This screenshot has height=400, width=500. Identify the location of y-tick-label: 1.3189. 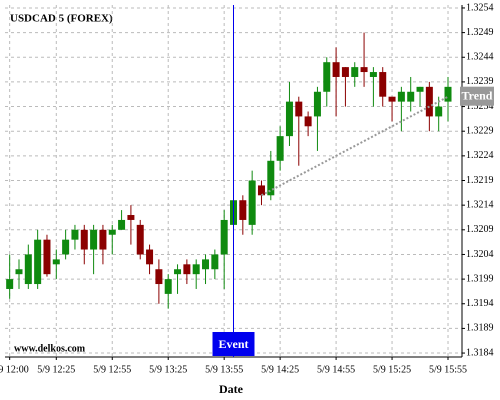
(480, 328).